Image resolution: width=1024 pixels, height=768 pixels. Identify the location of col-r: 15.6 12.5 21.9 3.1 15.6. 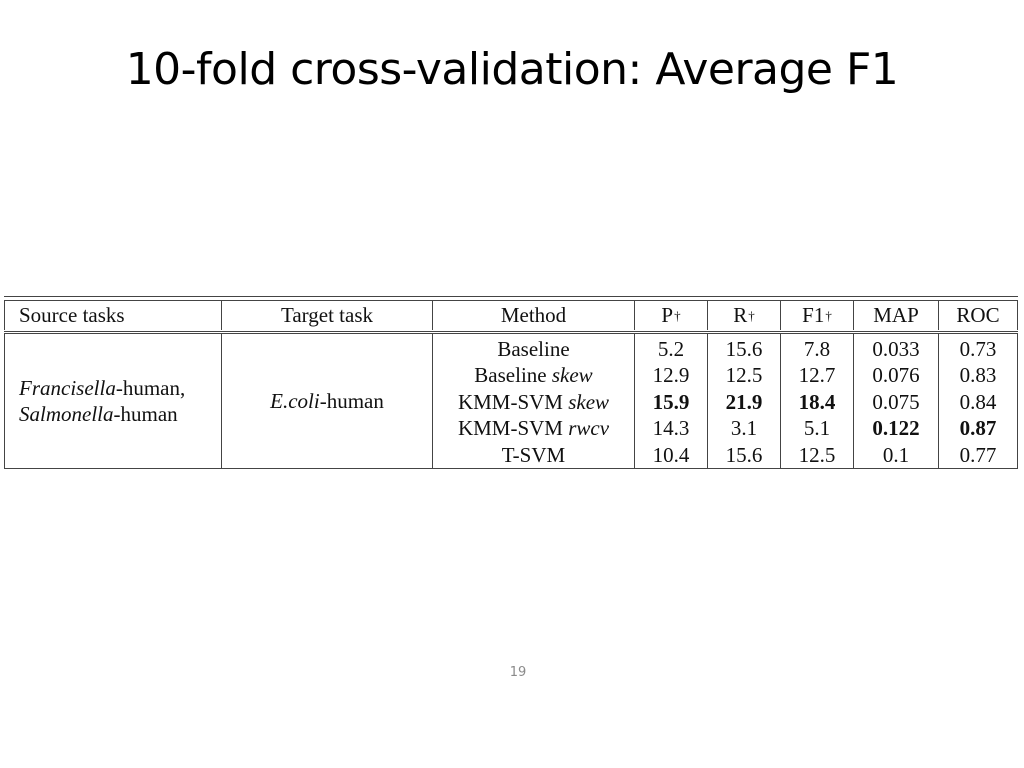
(743, 401).